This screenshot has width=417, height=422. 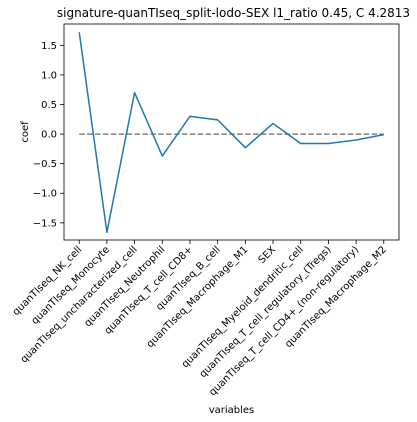 What do you see at coordinates (232, 410) in the screenshot?
I see `x-axis-title: variables` at bounding box center [232, 410].